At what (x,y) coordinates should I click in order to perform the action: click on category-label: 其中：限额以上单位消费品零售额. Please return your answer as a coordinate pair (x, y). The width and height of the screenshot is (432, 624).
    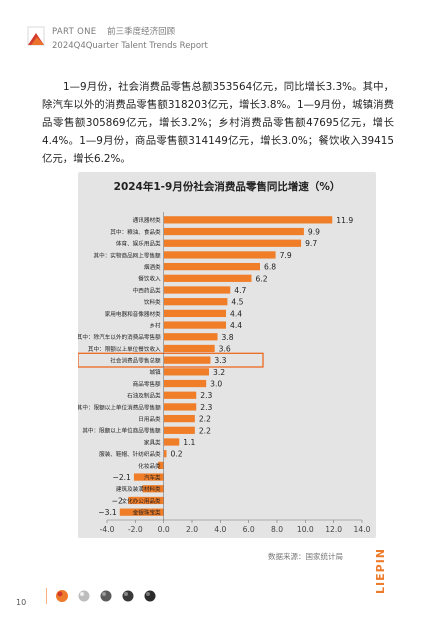
    Looking at the image, I should click on (119, 407).